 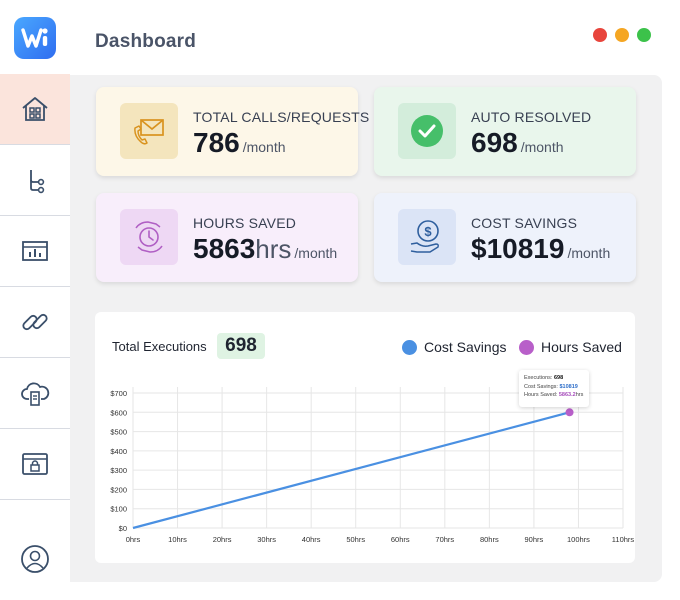 What do you see at coordinates (118, 489) in the screenshot?
I see `y-tick-label: $200` at bounding box center [118, 489].